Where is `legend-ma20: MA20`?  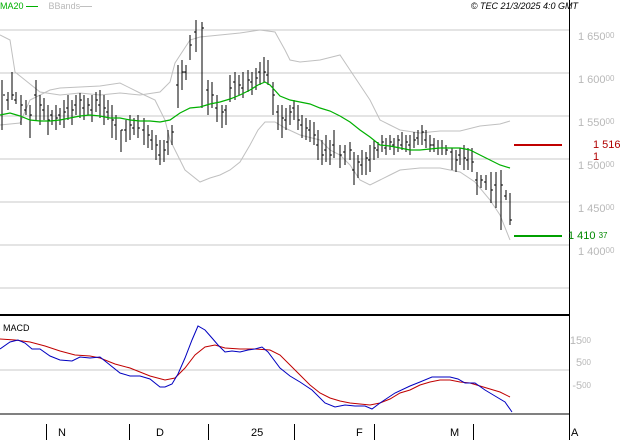
legend-ma20: MA20 is located at coordinates (19, 6).